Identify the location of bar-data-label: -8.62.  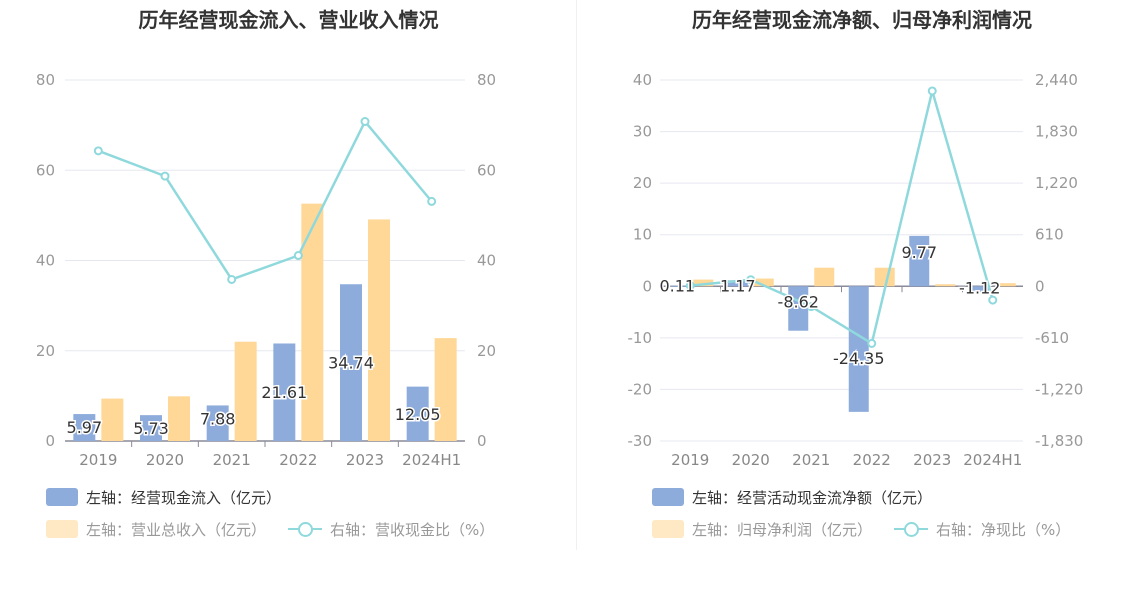
(798, 302).